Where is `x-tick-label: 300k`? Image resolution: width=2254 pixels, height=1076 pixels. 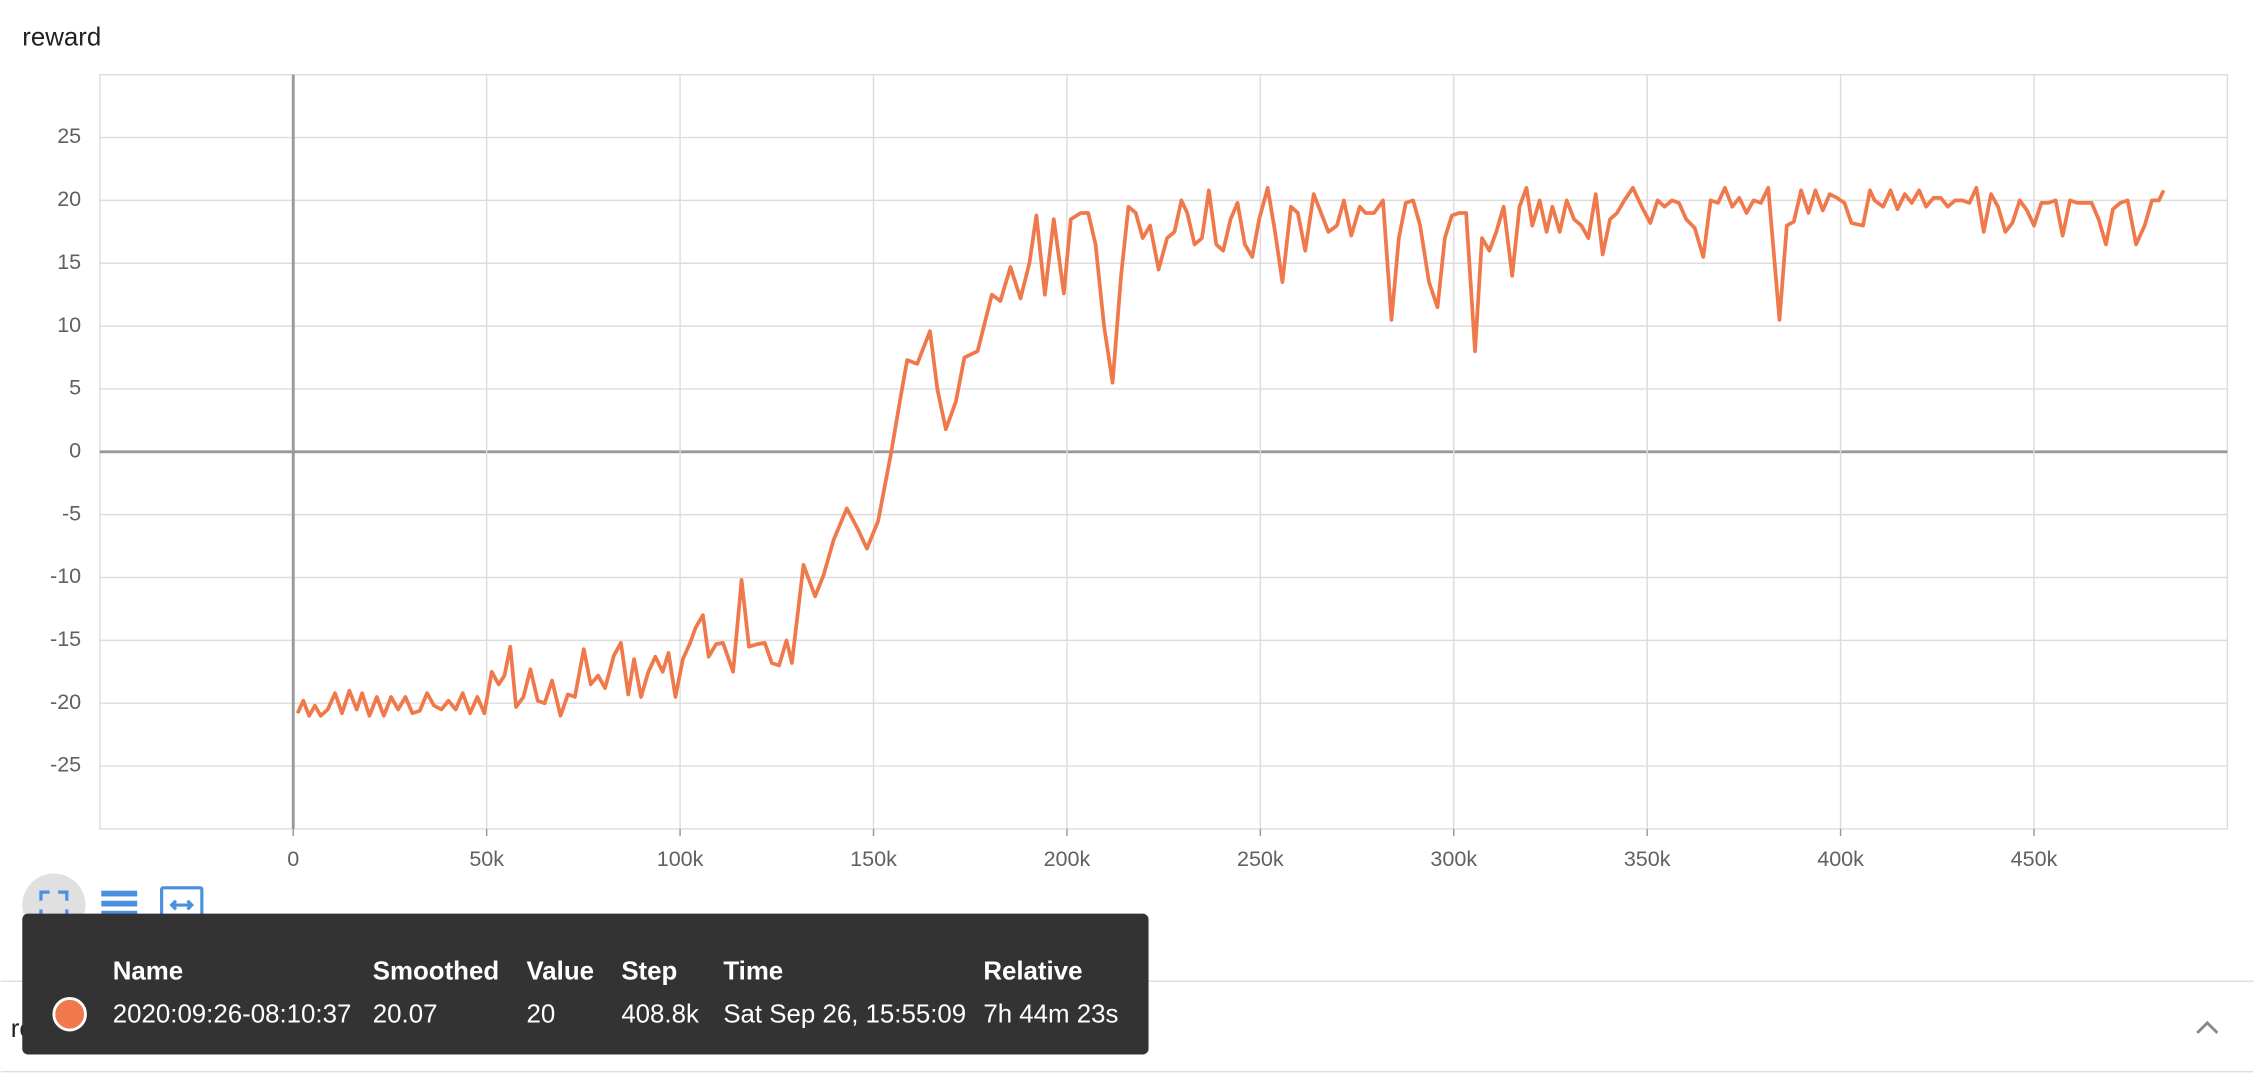
x-tick-label: 300k is located at coordinates (1453, 859).